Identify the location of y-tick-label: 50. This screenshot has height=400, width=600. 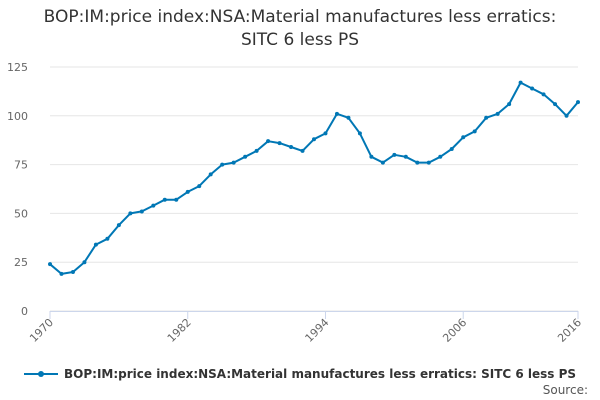
(21, 213).